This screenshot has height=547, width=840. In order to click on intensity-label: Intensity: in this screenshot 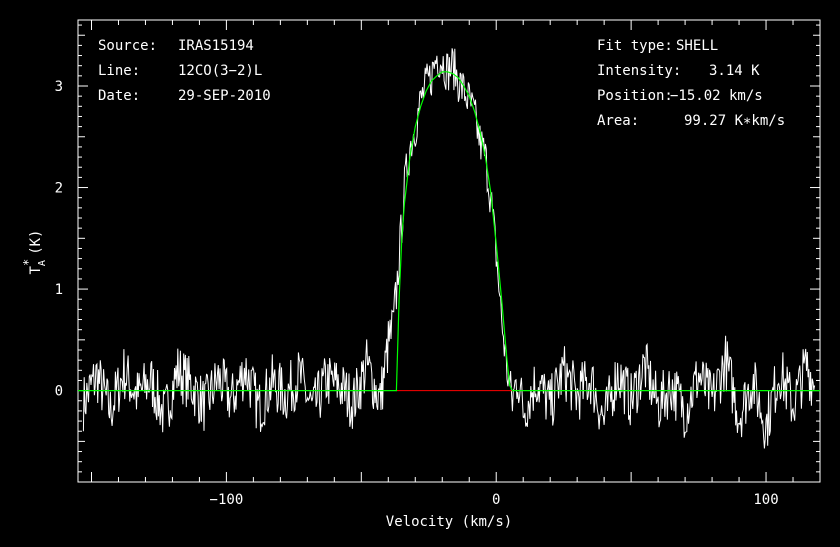, I will do `click(639, 71)`.